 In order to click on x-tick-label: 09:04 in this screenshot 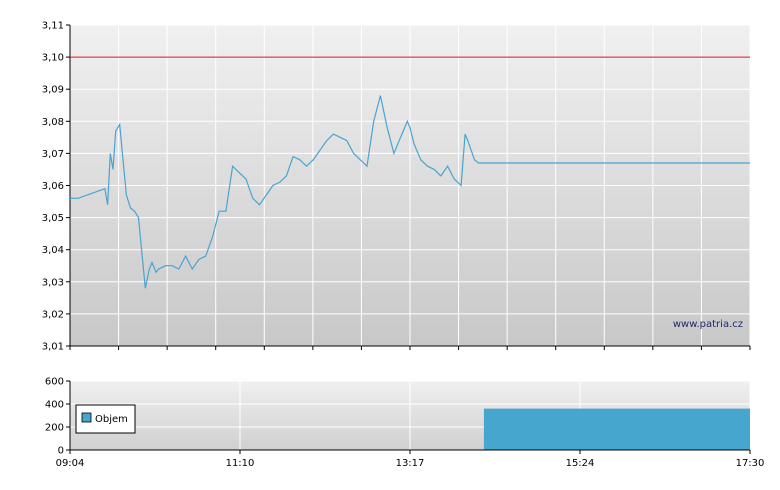, I will do `click(70, 463)`.